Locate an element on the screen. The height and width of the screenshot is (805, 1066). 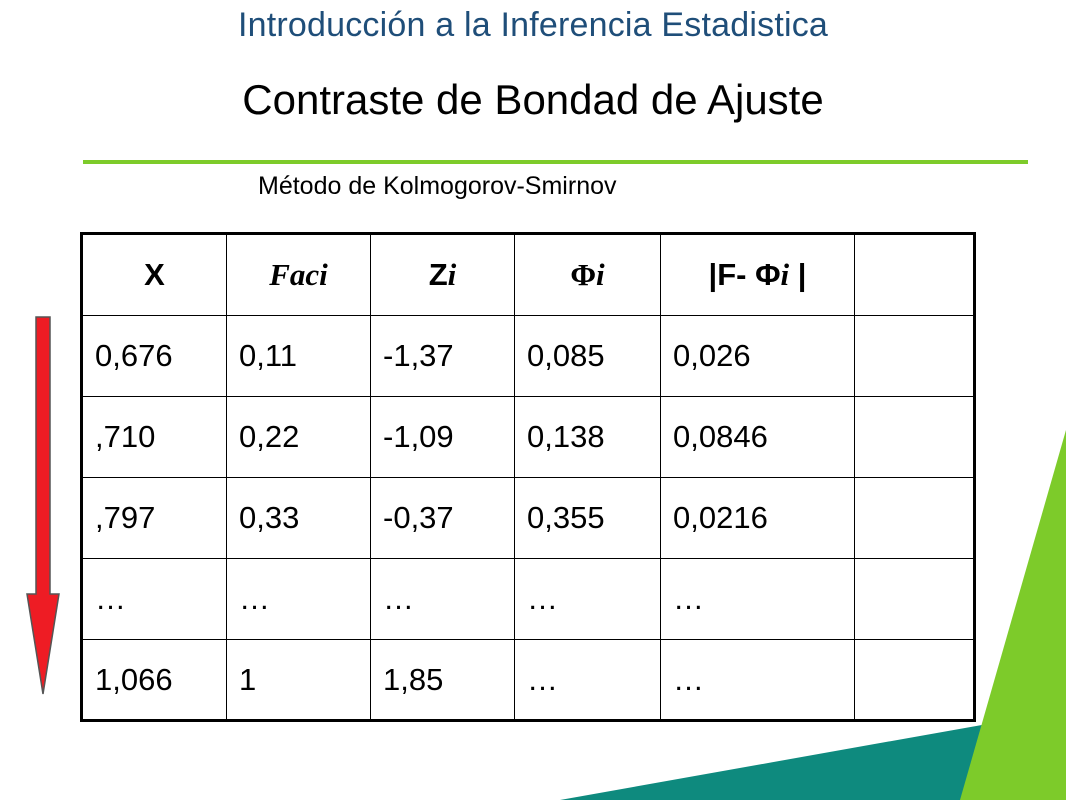
down-arrow-icon is located at coordinates (43, 508).